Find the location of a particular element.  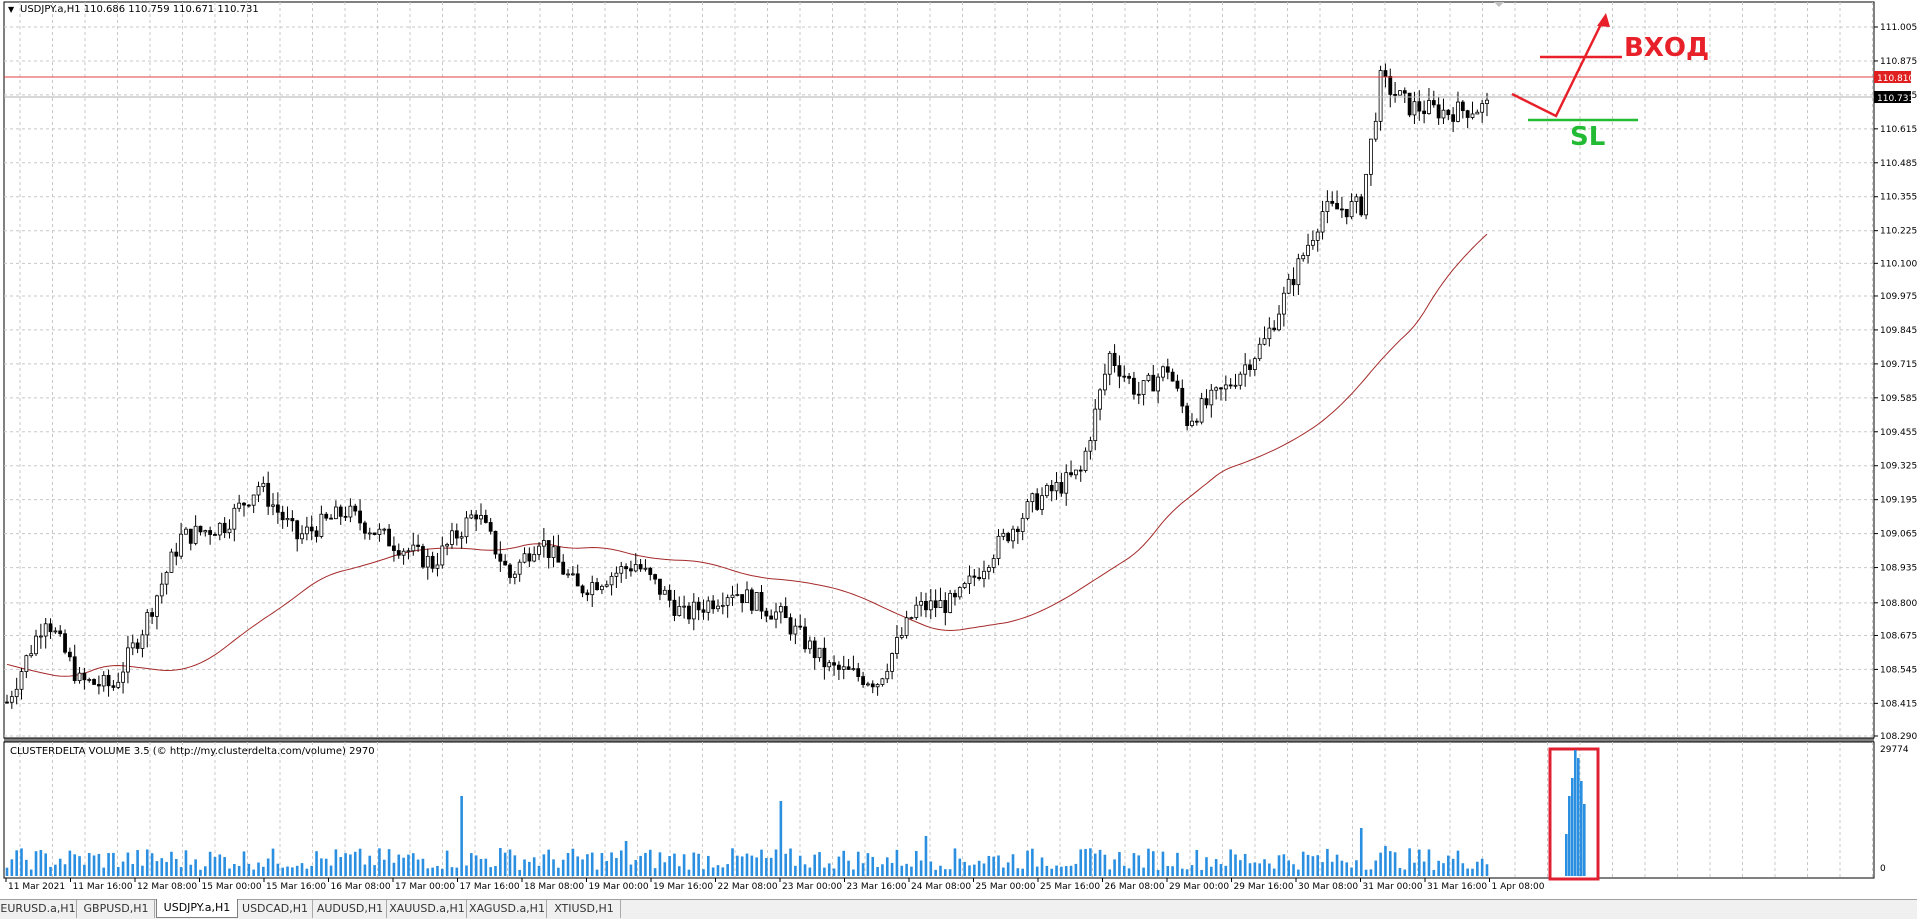

symbol-tab: USDJPY.a,H1 is located at coordinates (197, 908).